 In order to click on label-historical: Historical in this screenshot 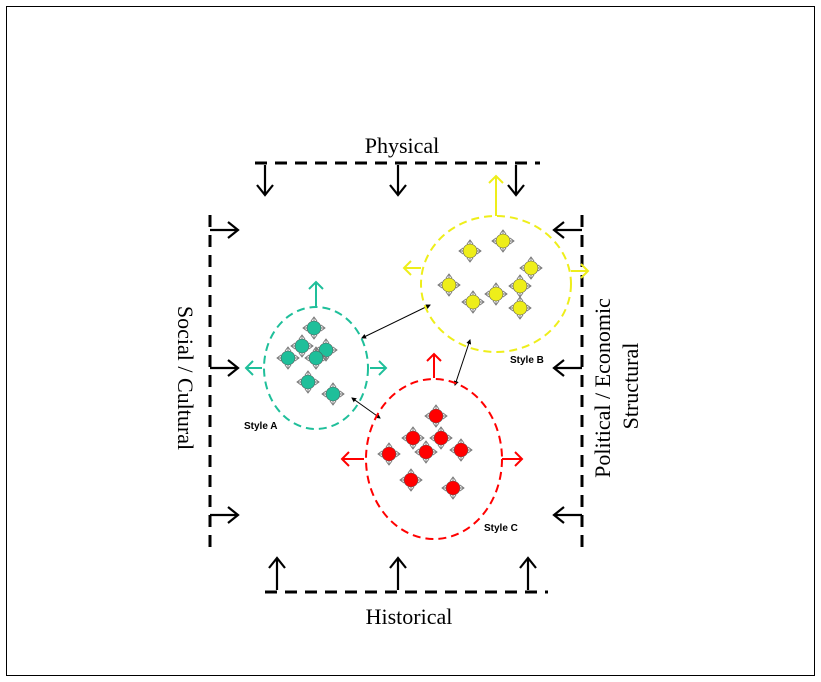, I will do `click(409, 616)`.